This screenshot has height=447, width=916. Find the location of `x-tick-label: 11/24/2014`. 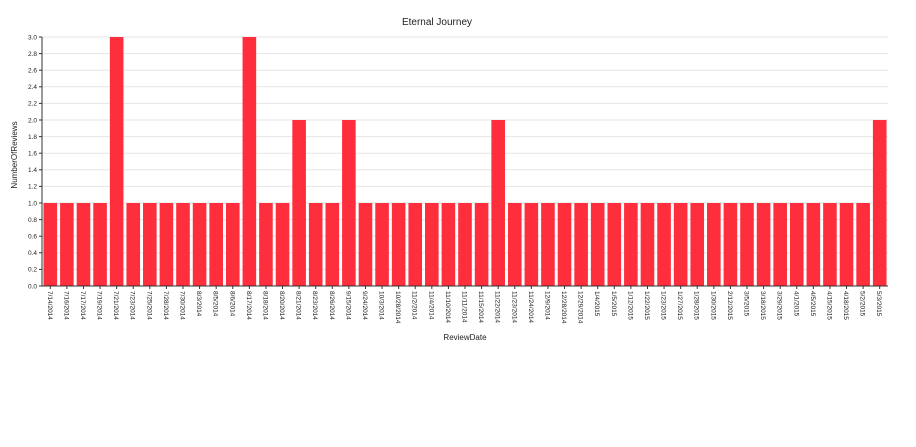

x-tick-label: 11/24/2014 is located at coordinates (530, 307).